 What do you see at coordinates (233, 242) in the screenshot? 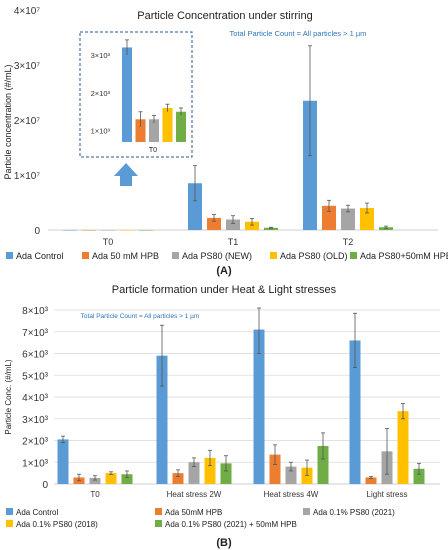
I see `x-tick-label: T1` at bounding box center [233, 242].